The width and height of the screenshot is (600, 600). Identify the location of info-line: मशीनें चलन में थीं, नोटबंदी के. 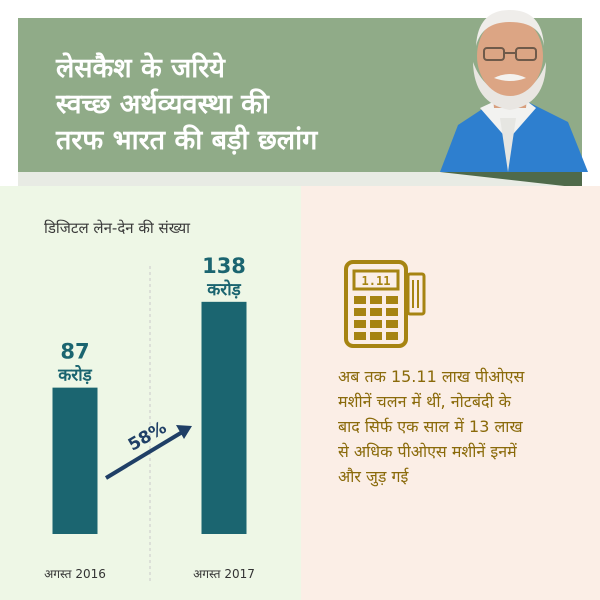
(424, 401).